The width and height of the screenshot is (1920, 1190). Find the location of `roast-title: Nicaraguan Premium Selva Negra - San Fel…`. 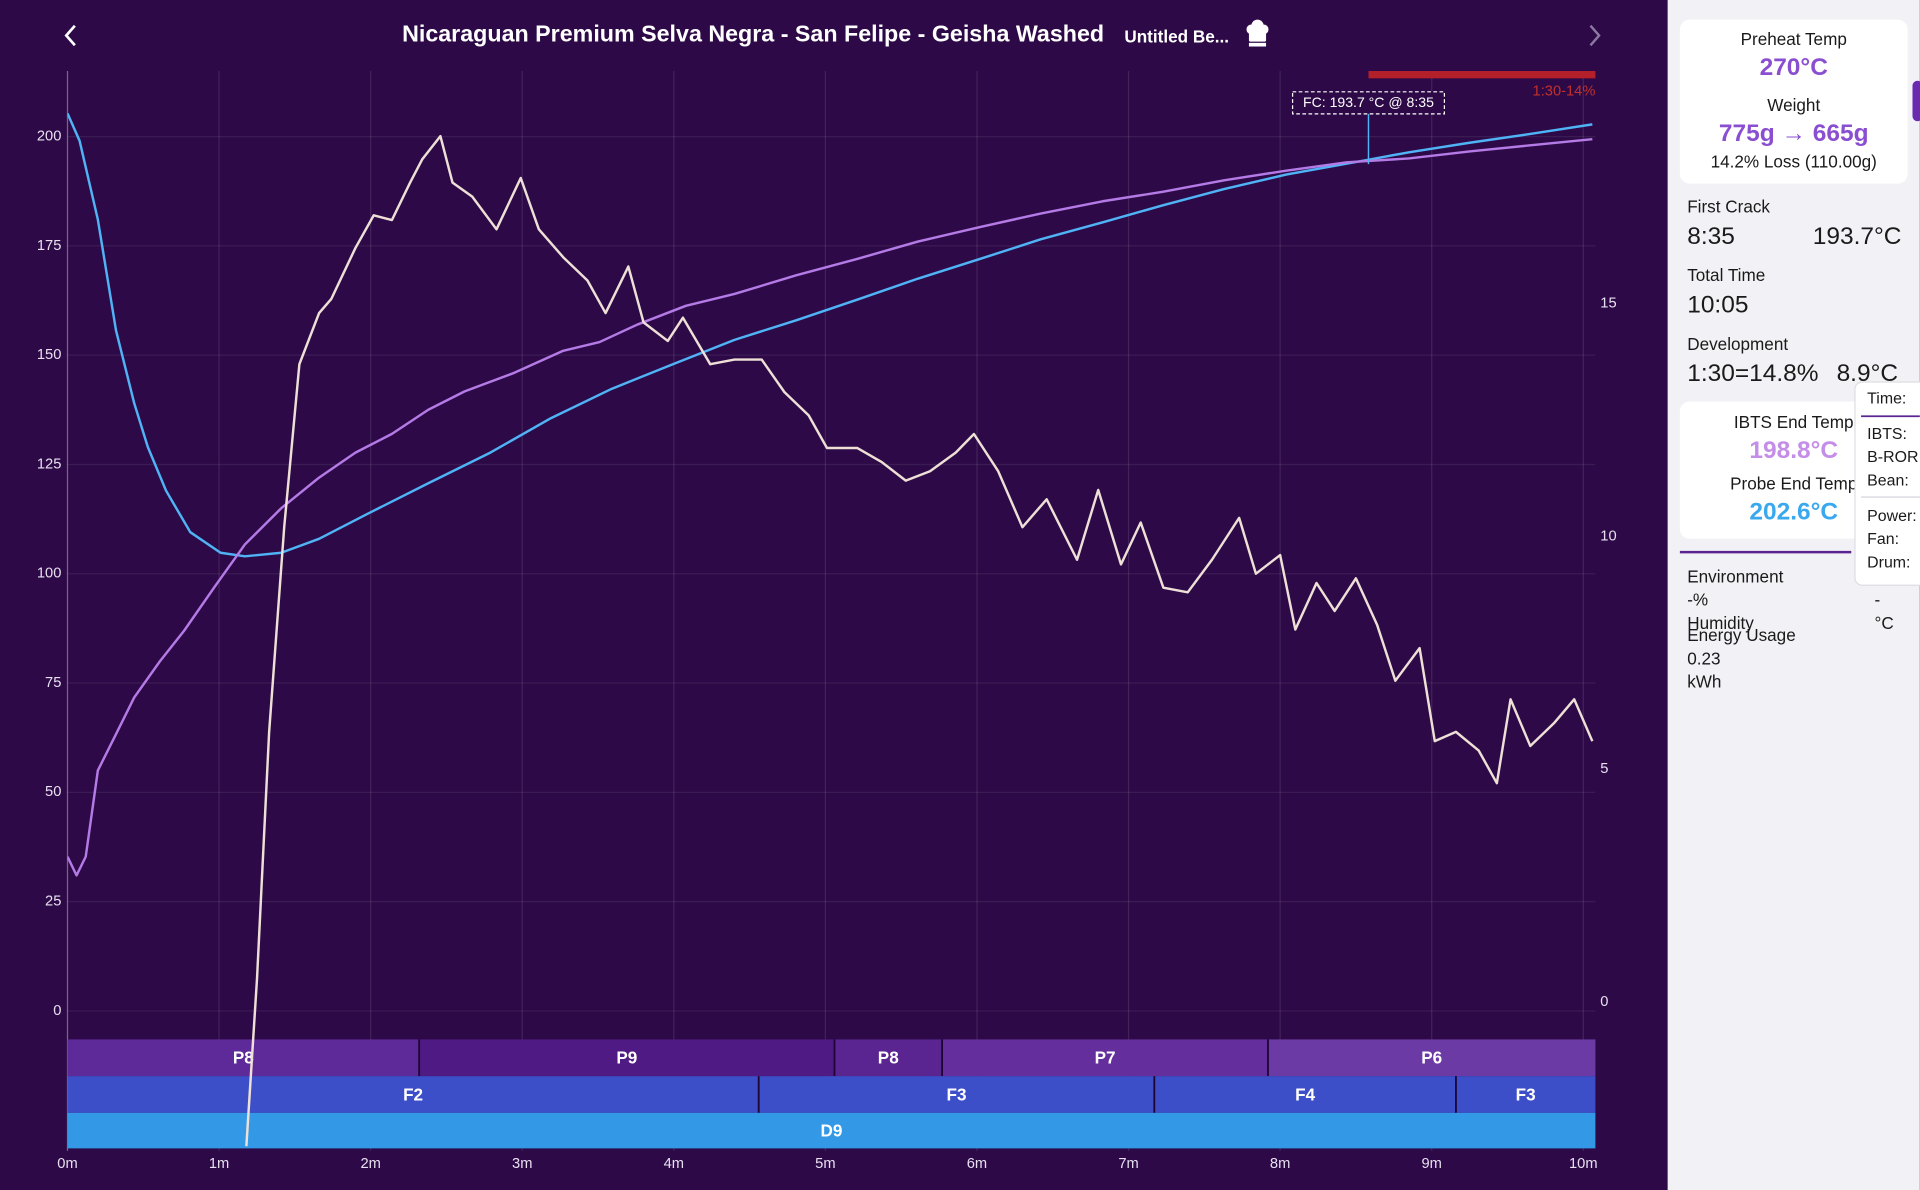

roast-title: Nicaraguan Premium Selva Negra - San Fel… is located at coordinates (753, 34).